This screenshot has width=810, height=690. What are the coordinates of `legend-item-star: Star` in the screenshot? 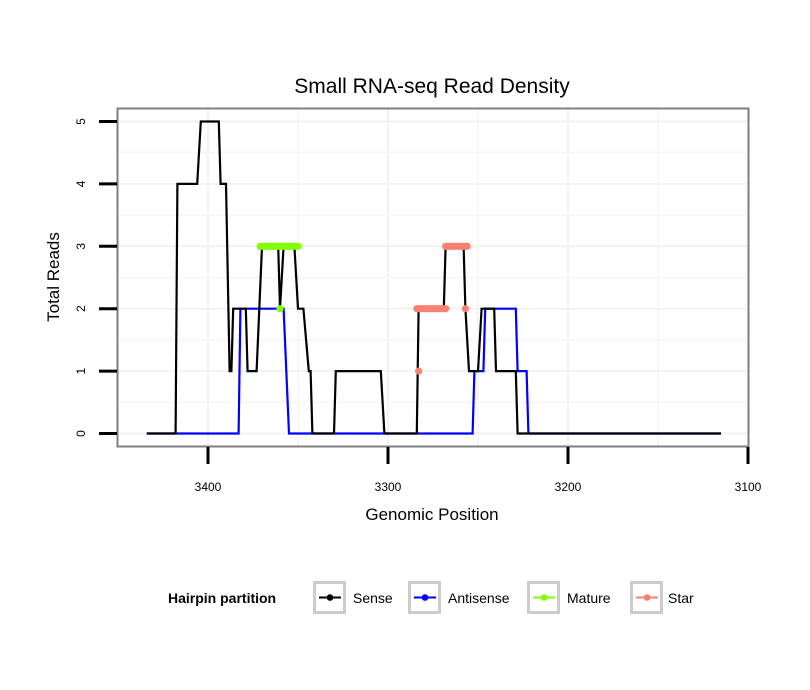 It's located at (662, 597).